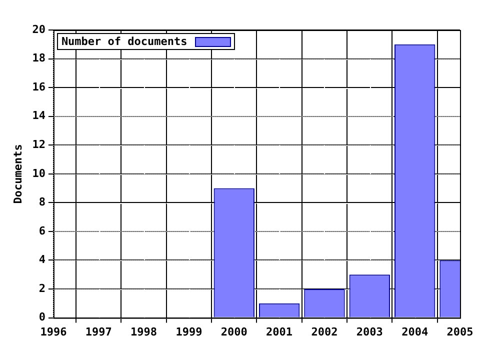 The width and height of the screenshot is (480, 350). Describe the element at coordinates (124, 41) in the screenshot. I see `legend-label: Number of documents` at that location.